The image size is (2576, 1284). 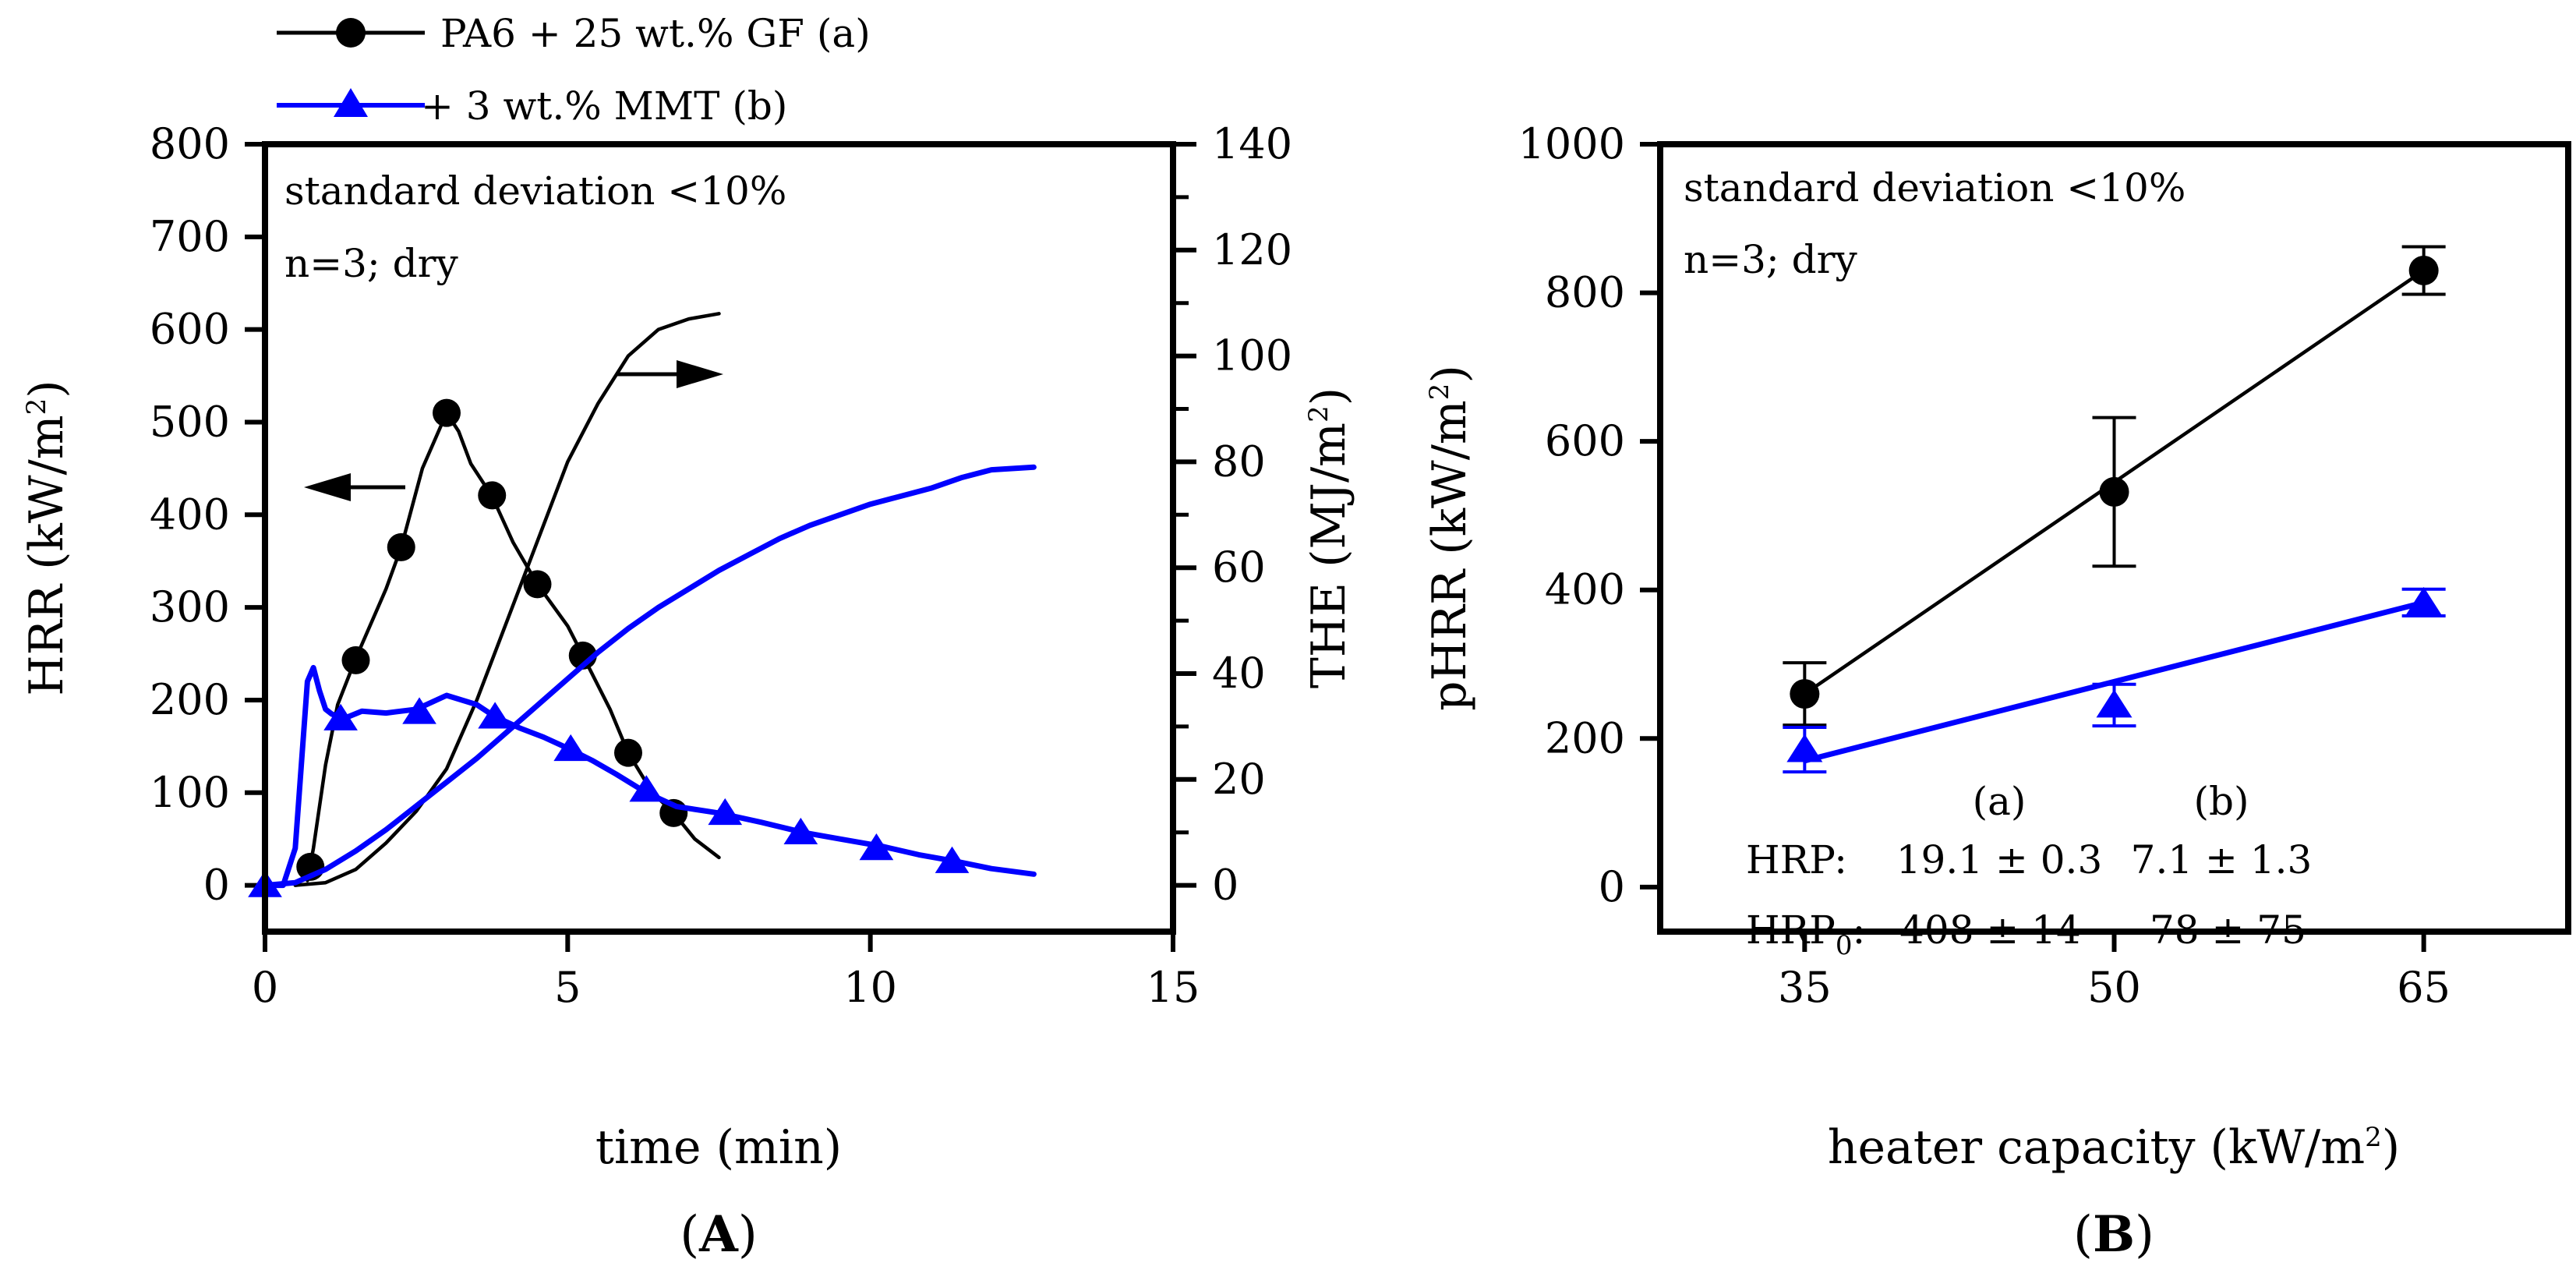 What do you see at coordinates (190, 792) in the screenshot?
I see `y-left-tick-label-a: 100` at bounding box center [190, 792].